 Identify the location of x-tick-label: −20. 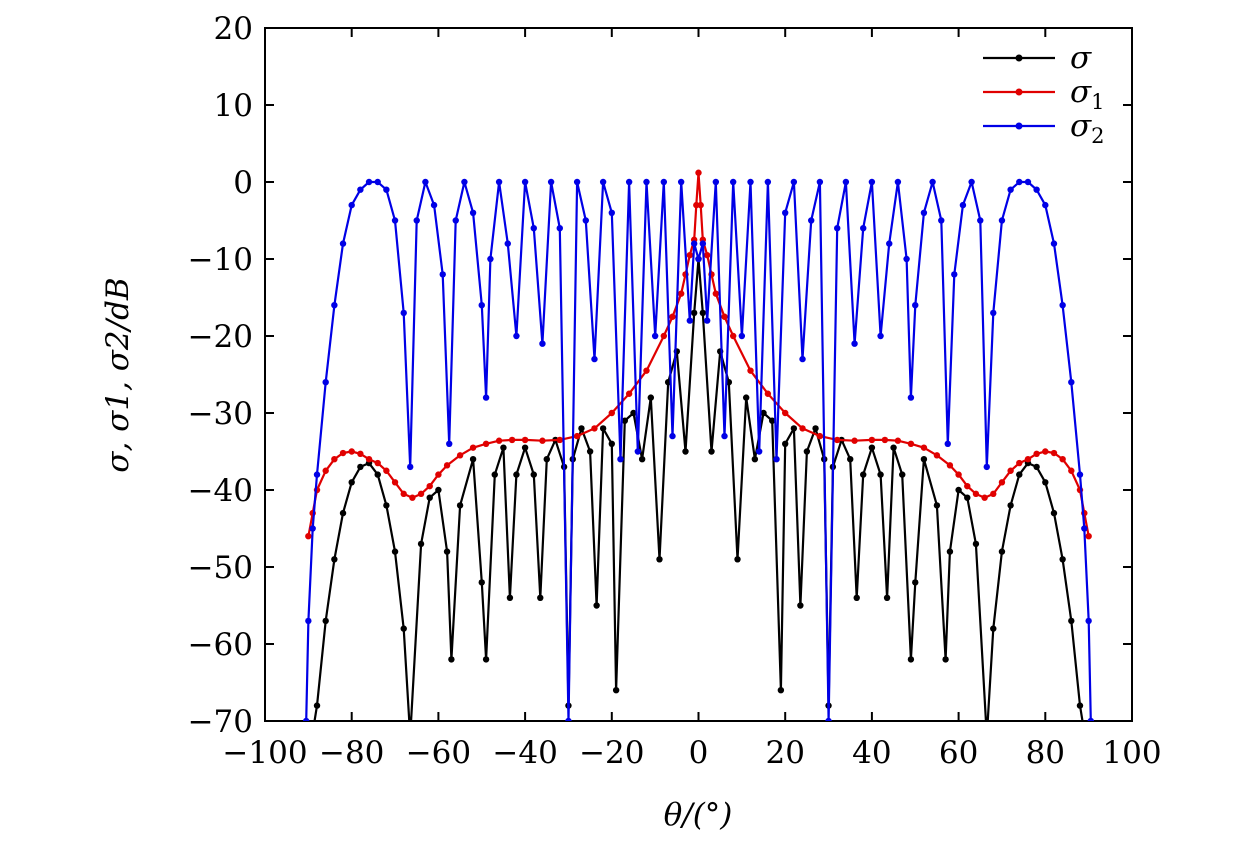
(611, 753).